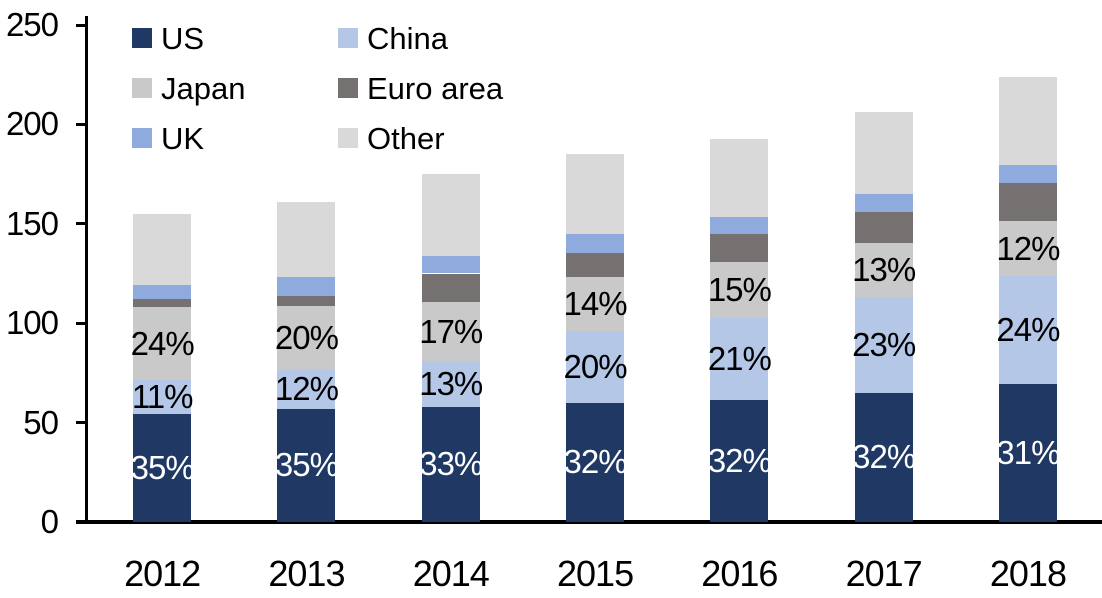 The height and width of the screenshot is (598, 1102). Describe the element at coordinates (1027, 202) in the screenshot. I see `bar-segment-euro-area-2018` at that location.